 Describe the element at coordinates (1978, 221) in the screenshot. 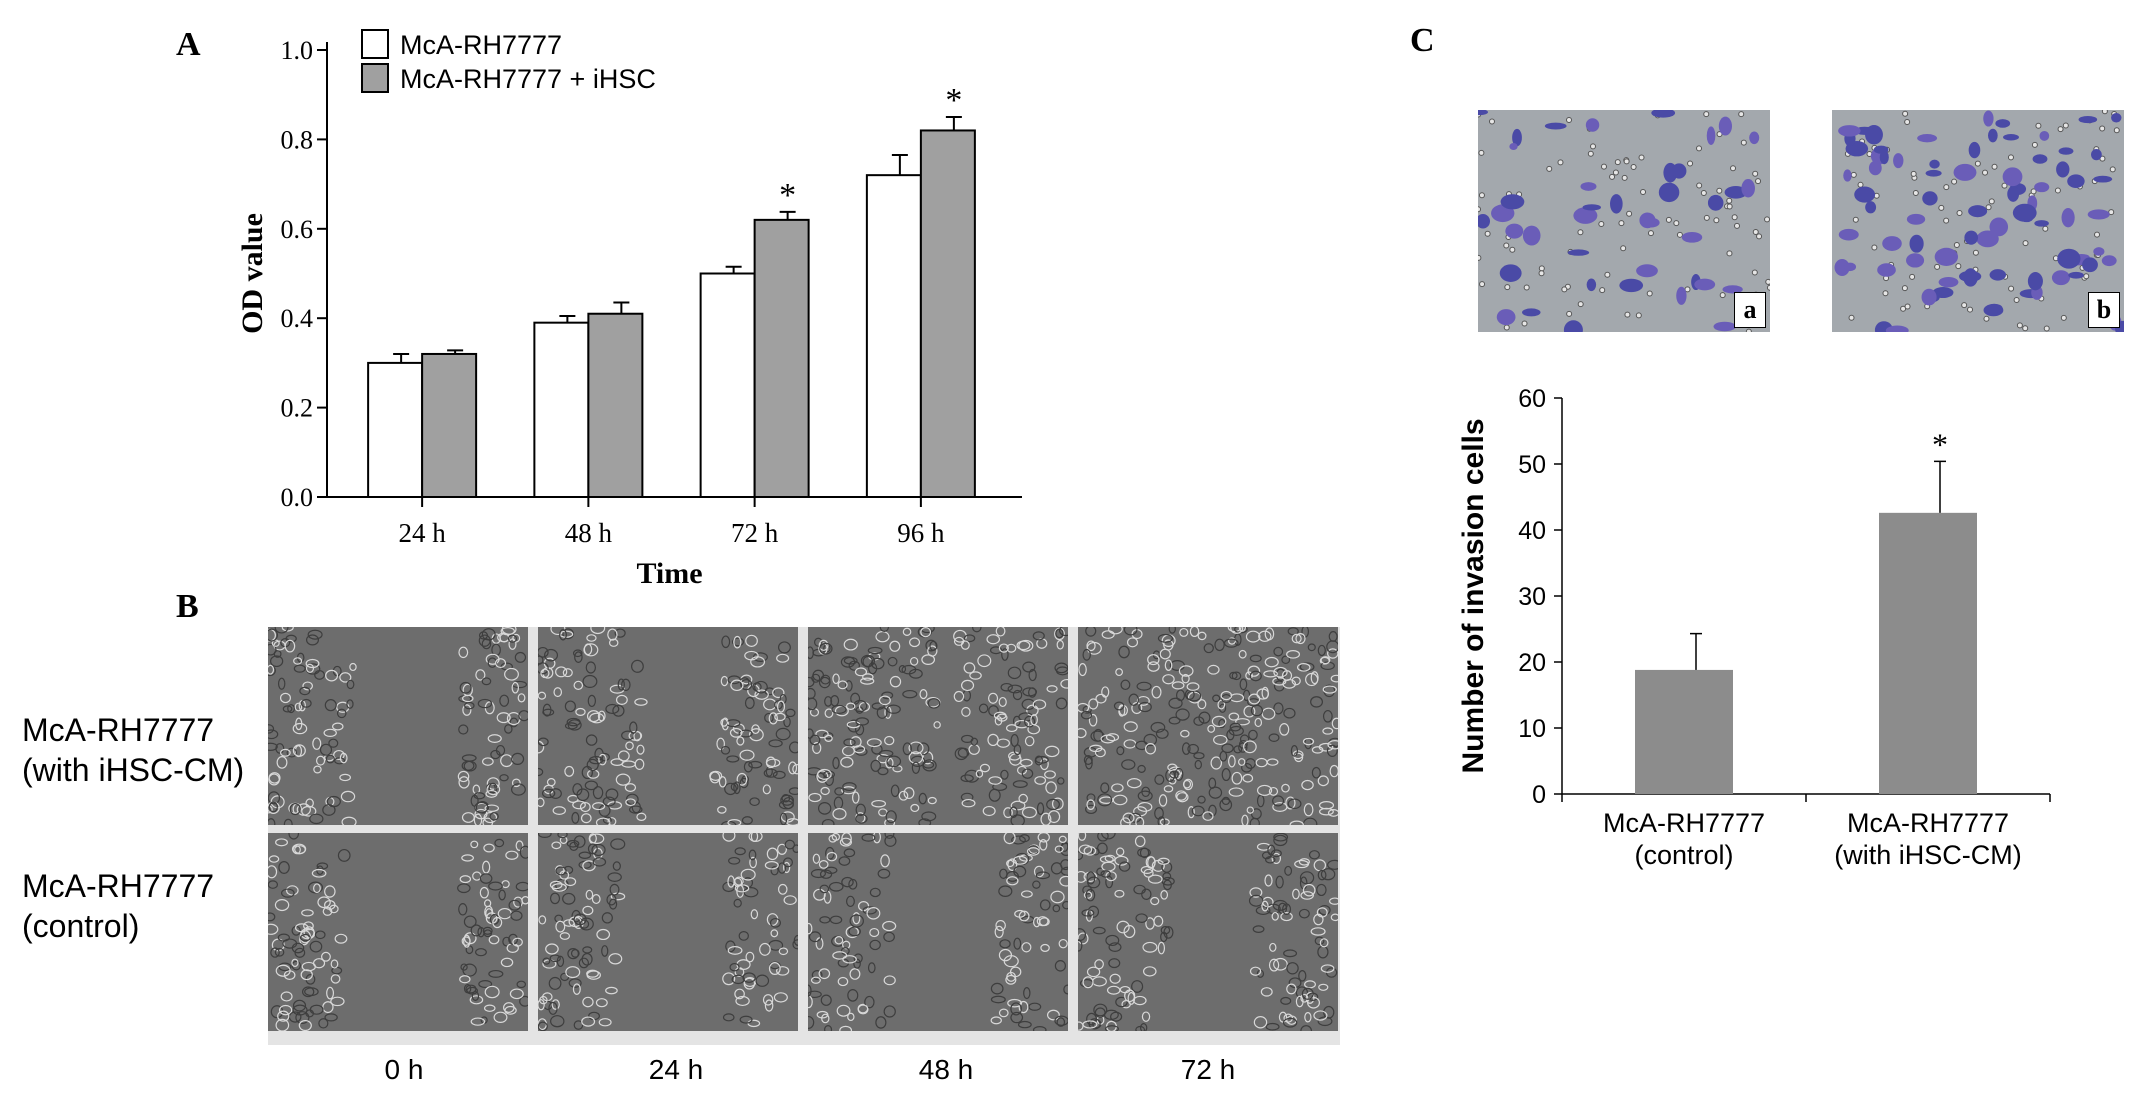

I see `invasion-image-b: b` at that location.